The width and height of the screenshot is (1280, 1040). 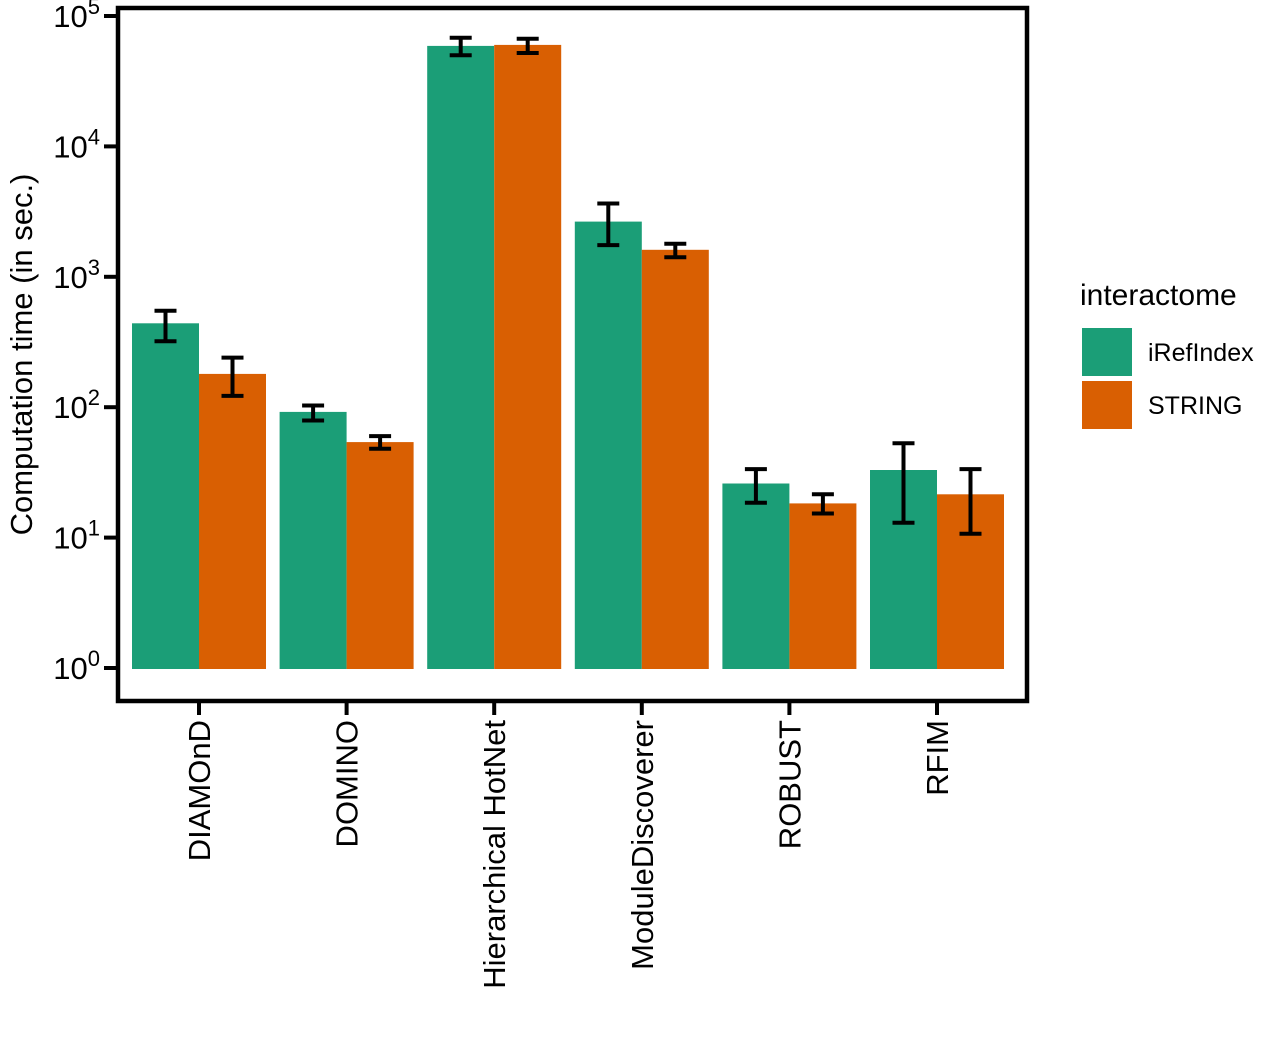 What do you see at coordinates (528, 356) in the screenshot?
I see `bar-STRING-Hierarchical-HotNet` at bounding box center [528, 356].